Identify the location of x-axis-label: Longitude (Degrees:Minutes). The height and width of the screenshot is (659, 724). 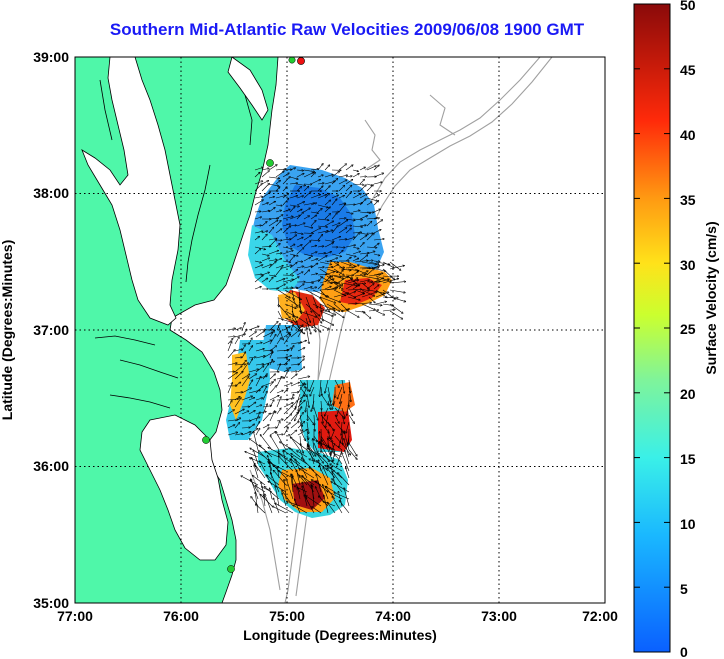
(340, 635).